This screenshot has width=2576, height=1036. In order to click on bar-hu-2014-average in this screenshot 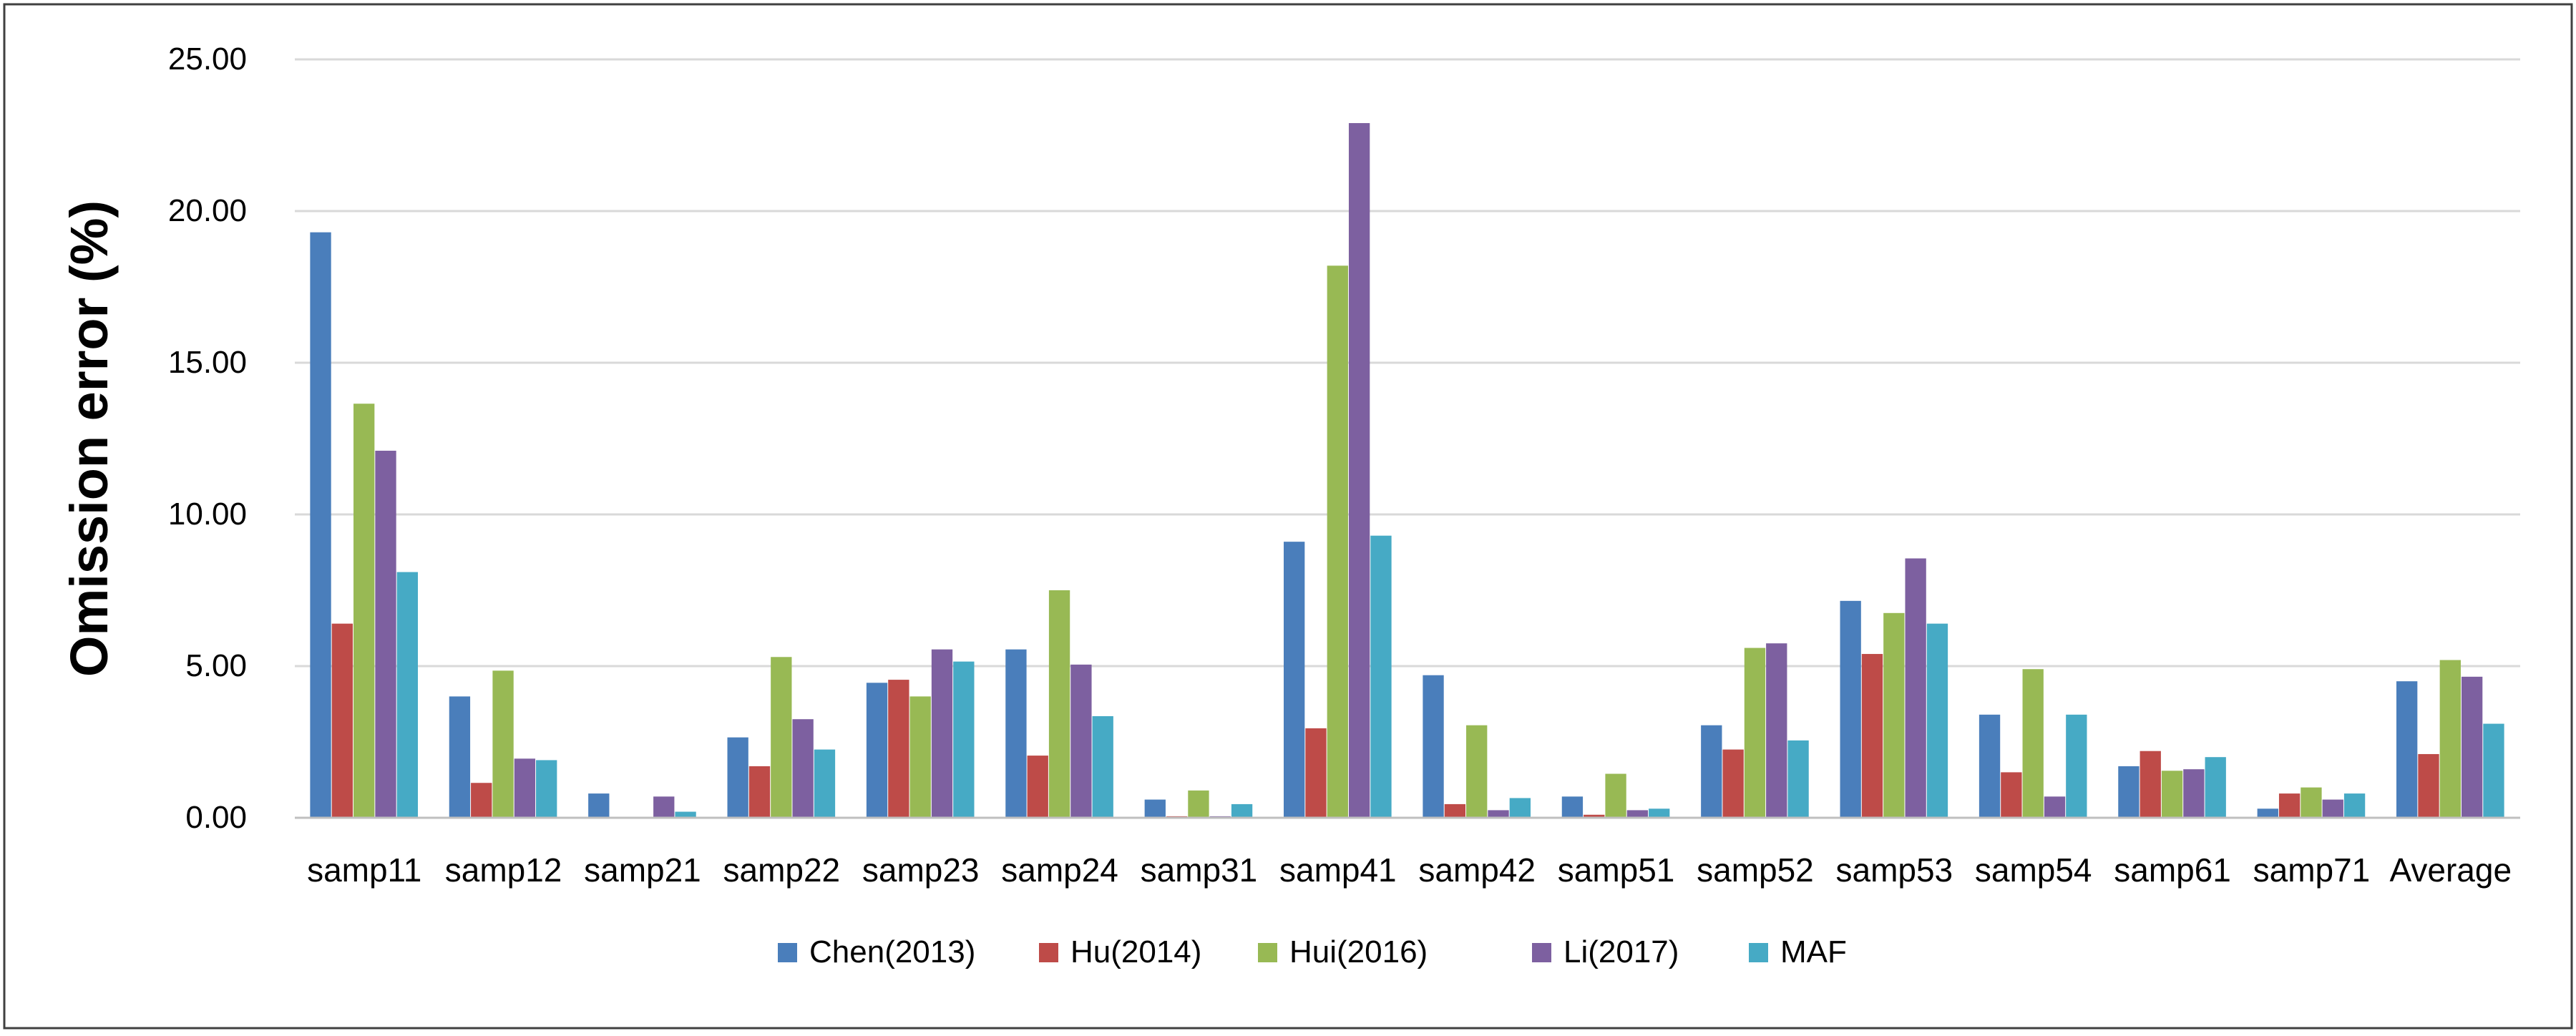, I will do `click(2428, 786)`.